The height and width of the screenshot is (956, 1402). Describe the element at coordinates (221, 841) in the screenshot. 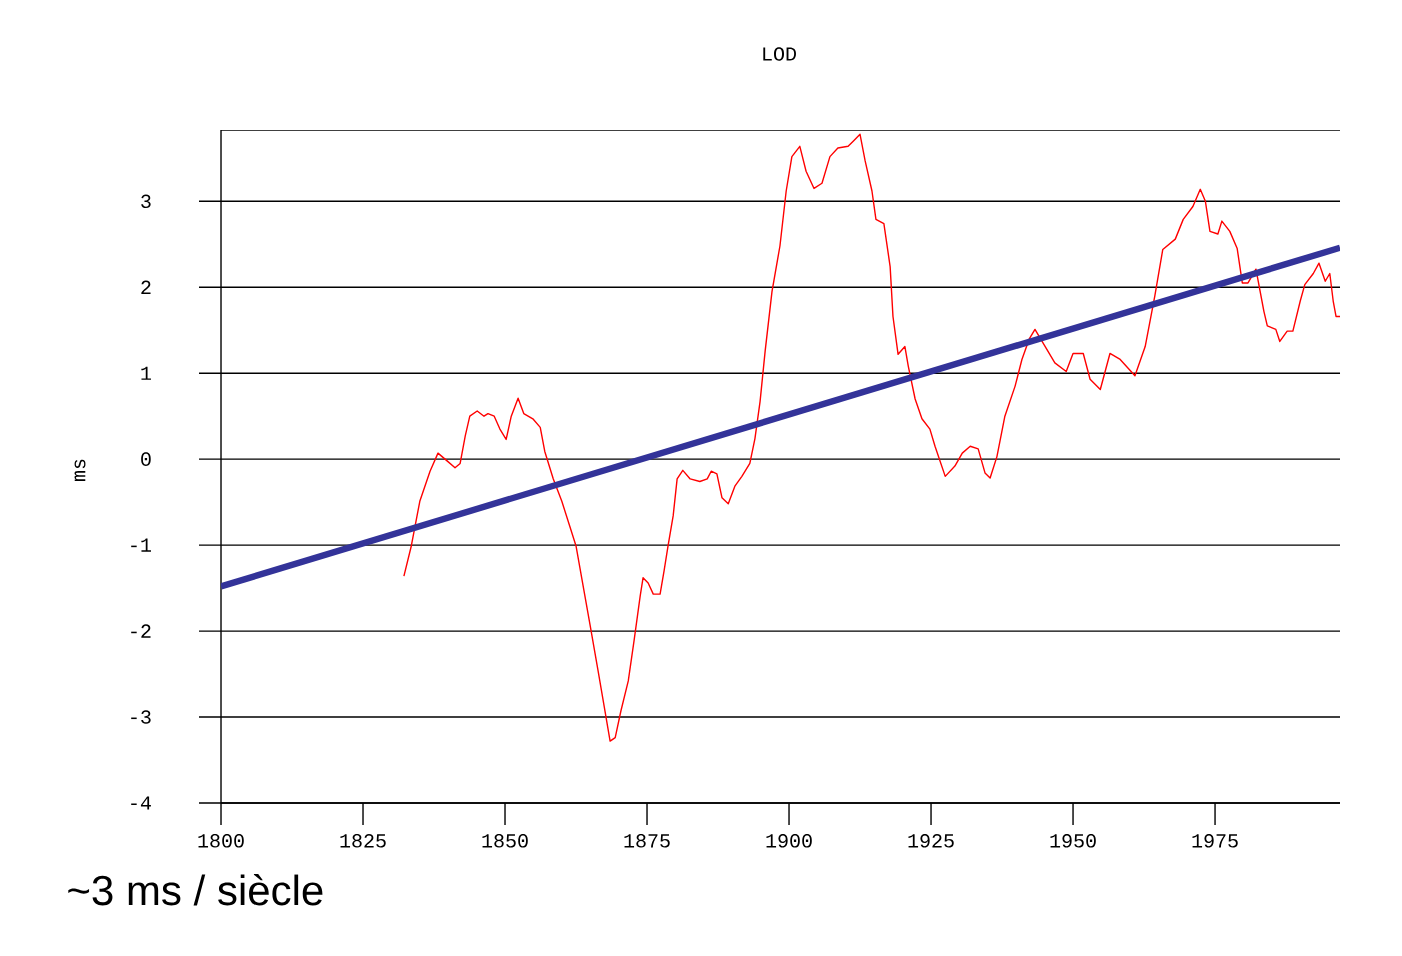

I see `x-tick-label: 1800` at that location.